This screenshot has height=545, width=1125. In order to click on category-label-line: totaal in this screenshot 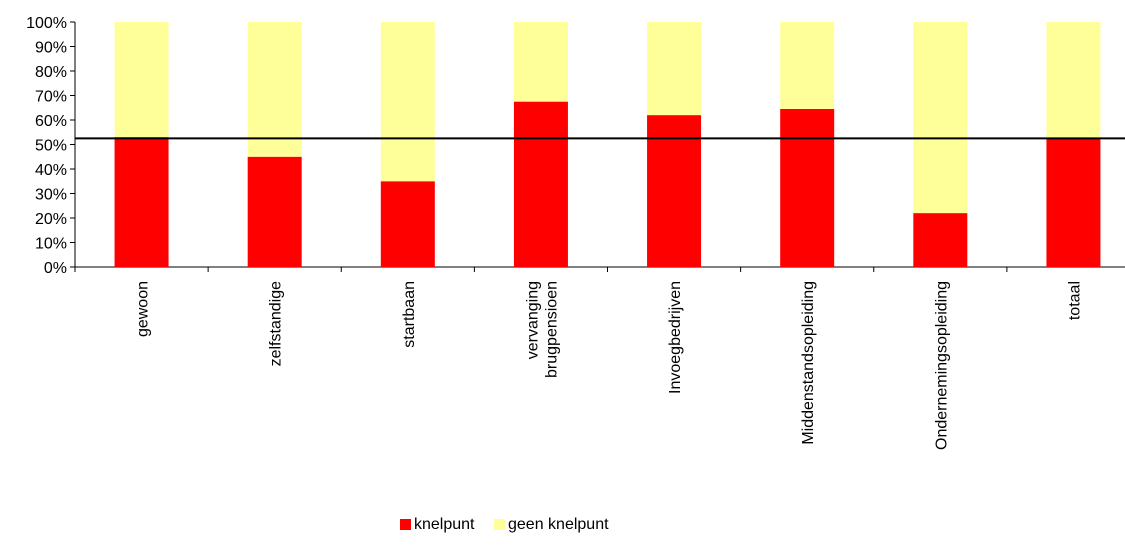, I will do `click(1074, 300)`.